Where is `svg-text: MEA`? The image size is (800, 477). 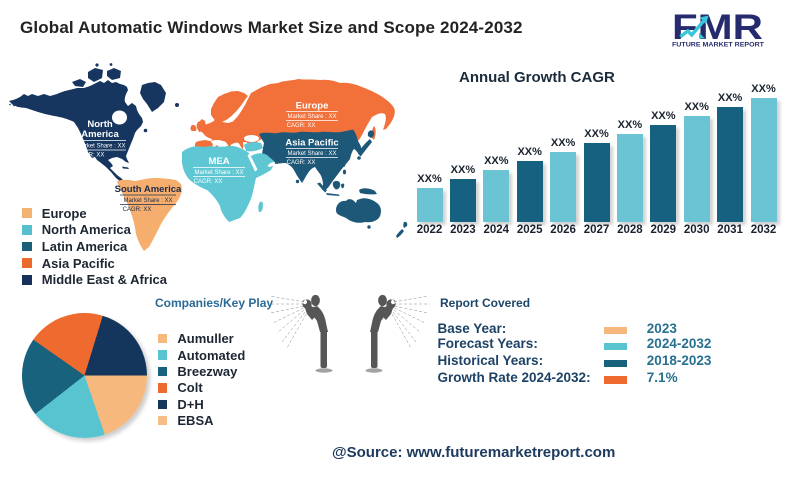
svg-text: MEA is located at coordinates (218, 161).